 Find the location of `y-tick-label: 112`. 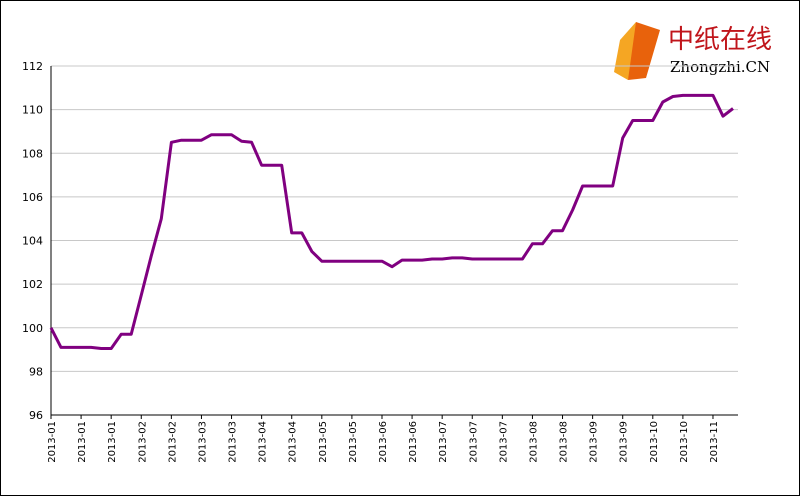

y-tick-label: 112 is located at coordinates (32, 66).